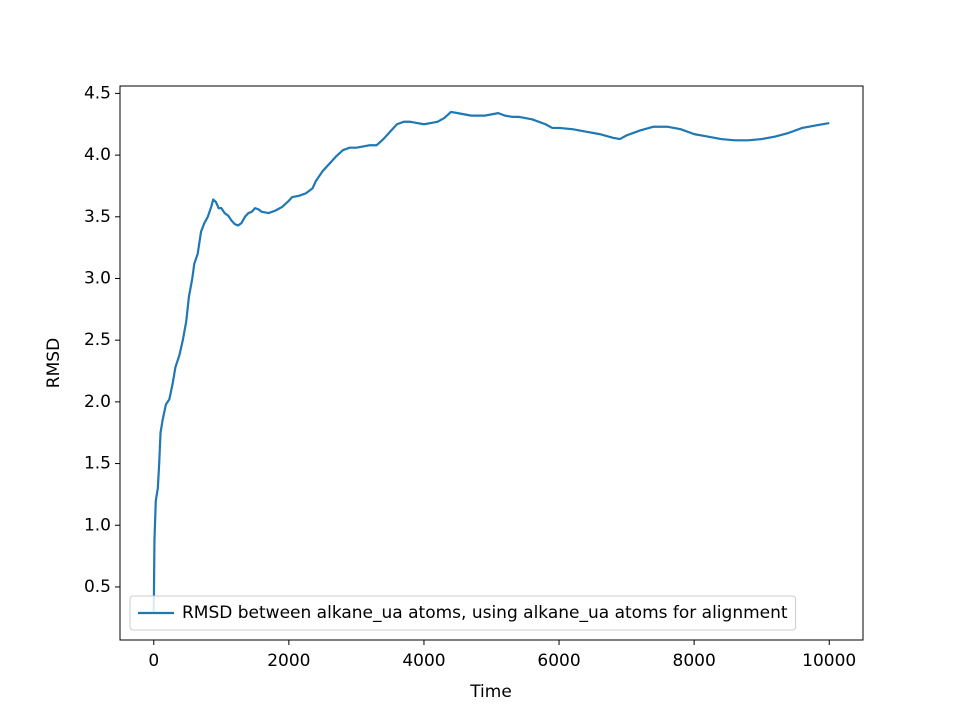  I want to click on x-tick-label: 4000, so click(423, 661).